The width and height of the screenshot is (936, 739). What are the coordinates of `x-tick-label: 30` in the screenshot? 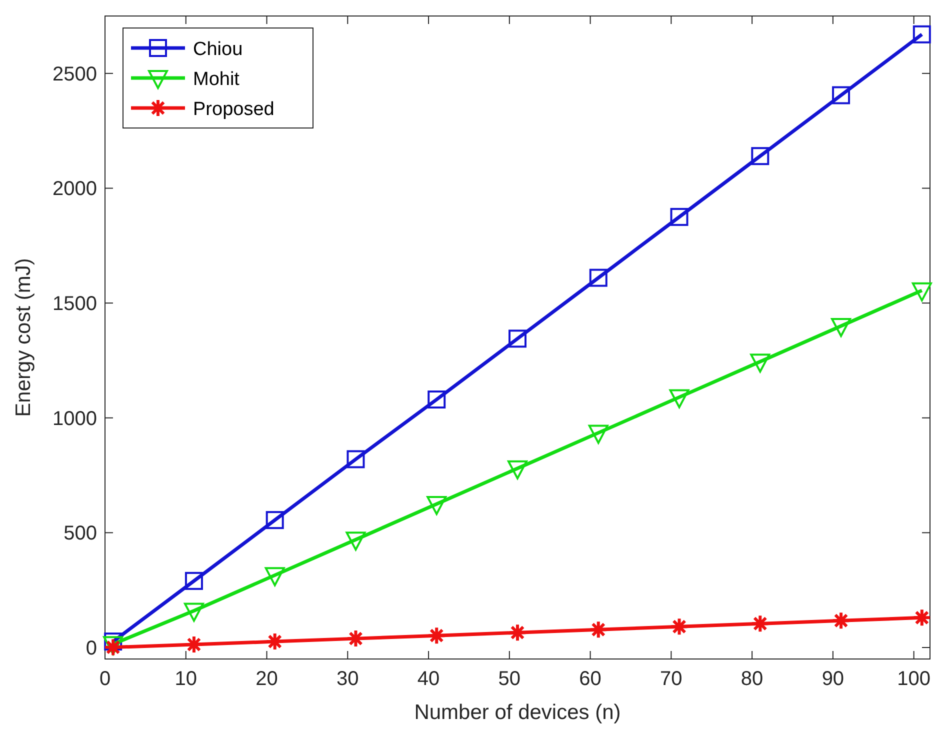 It's located at (347, 679).